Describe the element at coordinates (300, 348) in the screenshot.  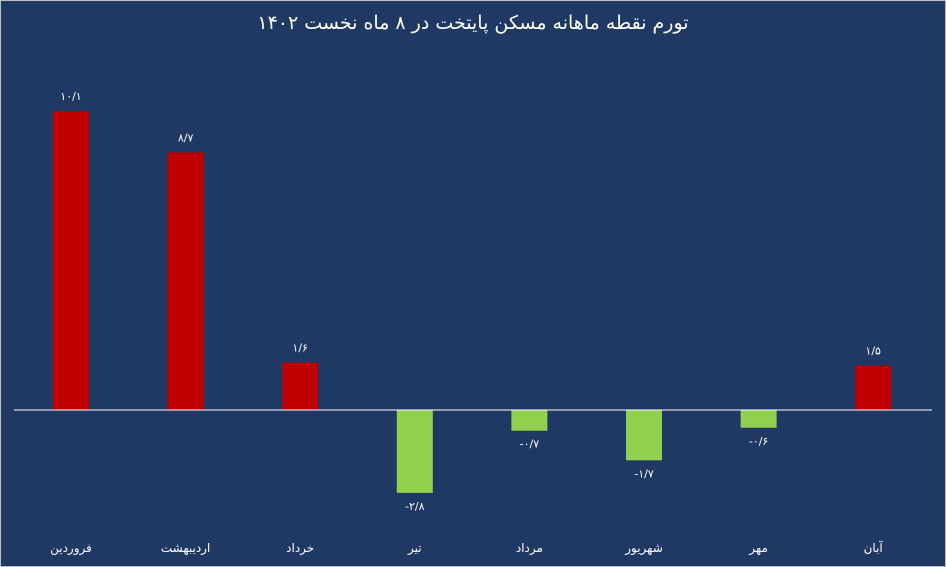
I see `data-label-3: ۱/۶` at that location.